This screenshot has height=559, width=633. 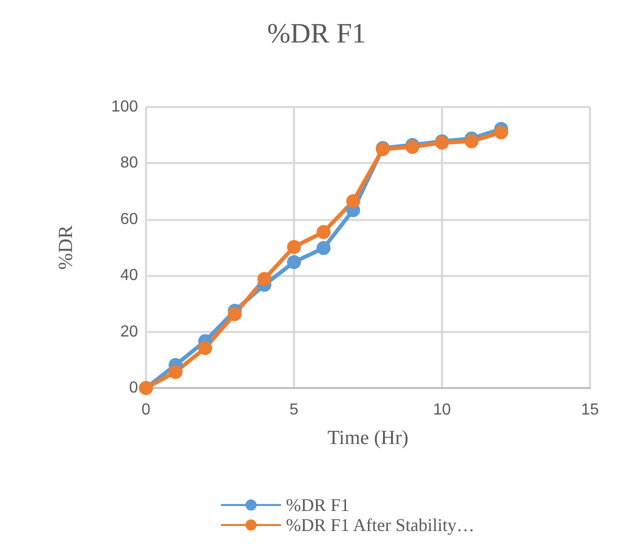 I want to click on y-tick-label: 0, so click(x=133, y=388).